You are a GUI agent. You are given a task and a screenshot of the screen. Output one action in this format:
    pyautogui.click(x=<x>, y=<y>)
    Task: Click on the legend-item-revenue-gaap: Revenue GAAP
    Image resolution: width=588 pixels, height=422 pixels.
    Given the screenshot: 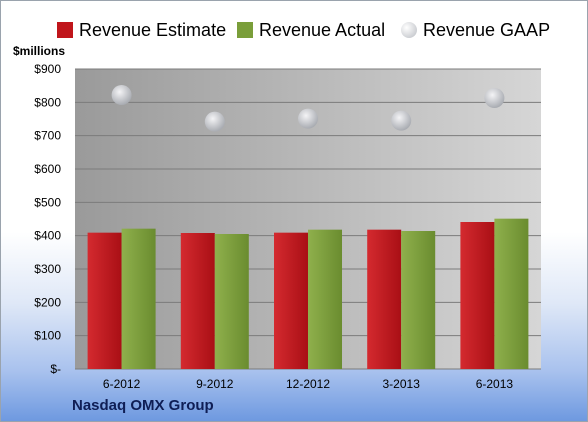 What is the action you would take?
    pyautogui.click(x=475, y=30)
    